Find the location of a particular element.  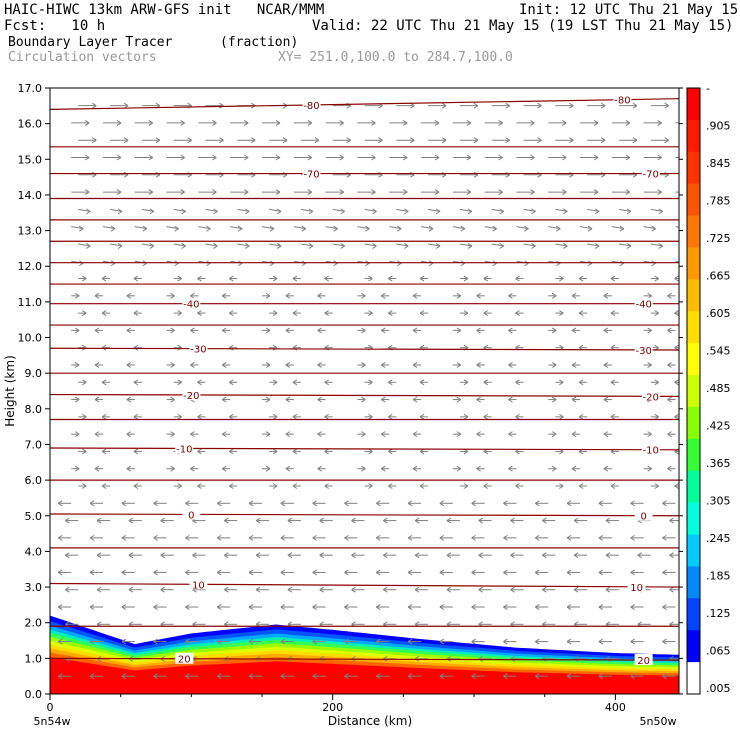

colorbar-label: .665 is located at coordinates (718, 276).